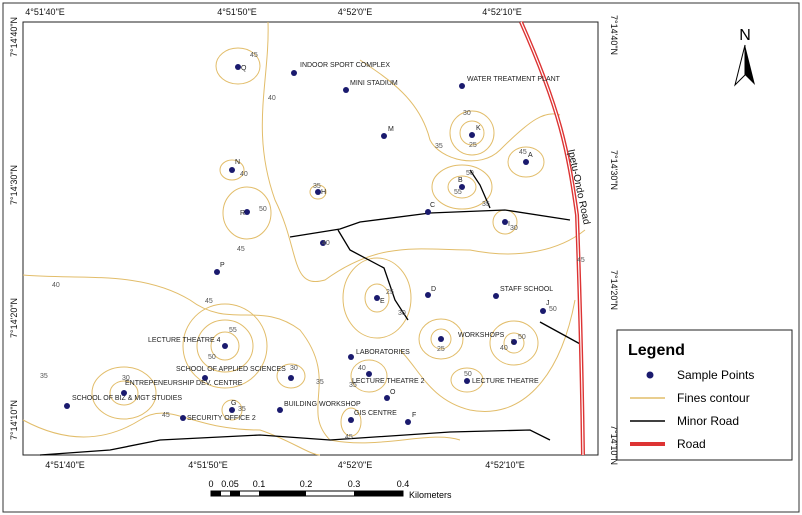  What do you see at coordinates (502, 12) in the screenshot?
I see `longitude-label: 4°52'10"E` at bounding box center [502, 12].